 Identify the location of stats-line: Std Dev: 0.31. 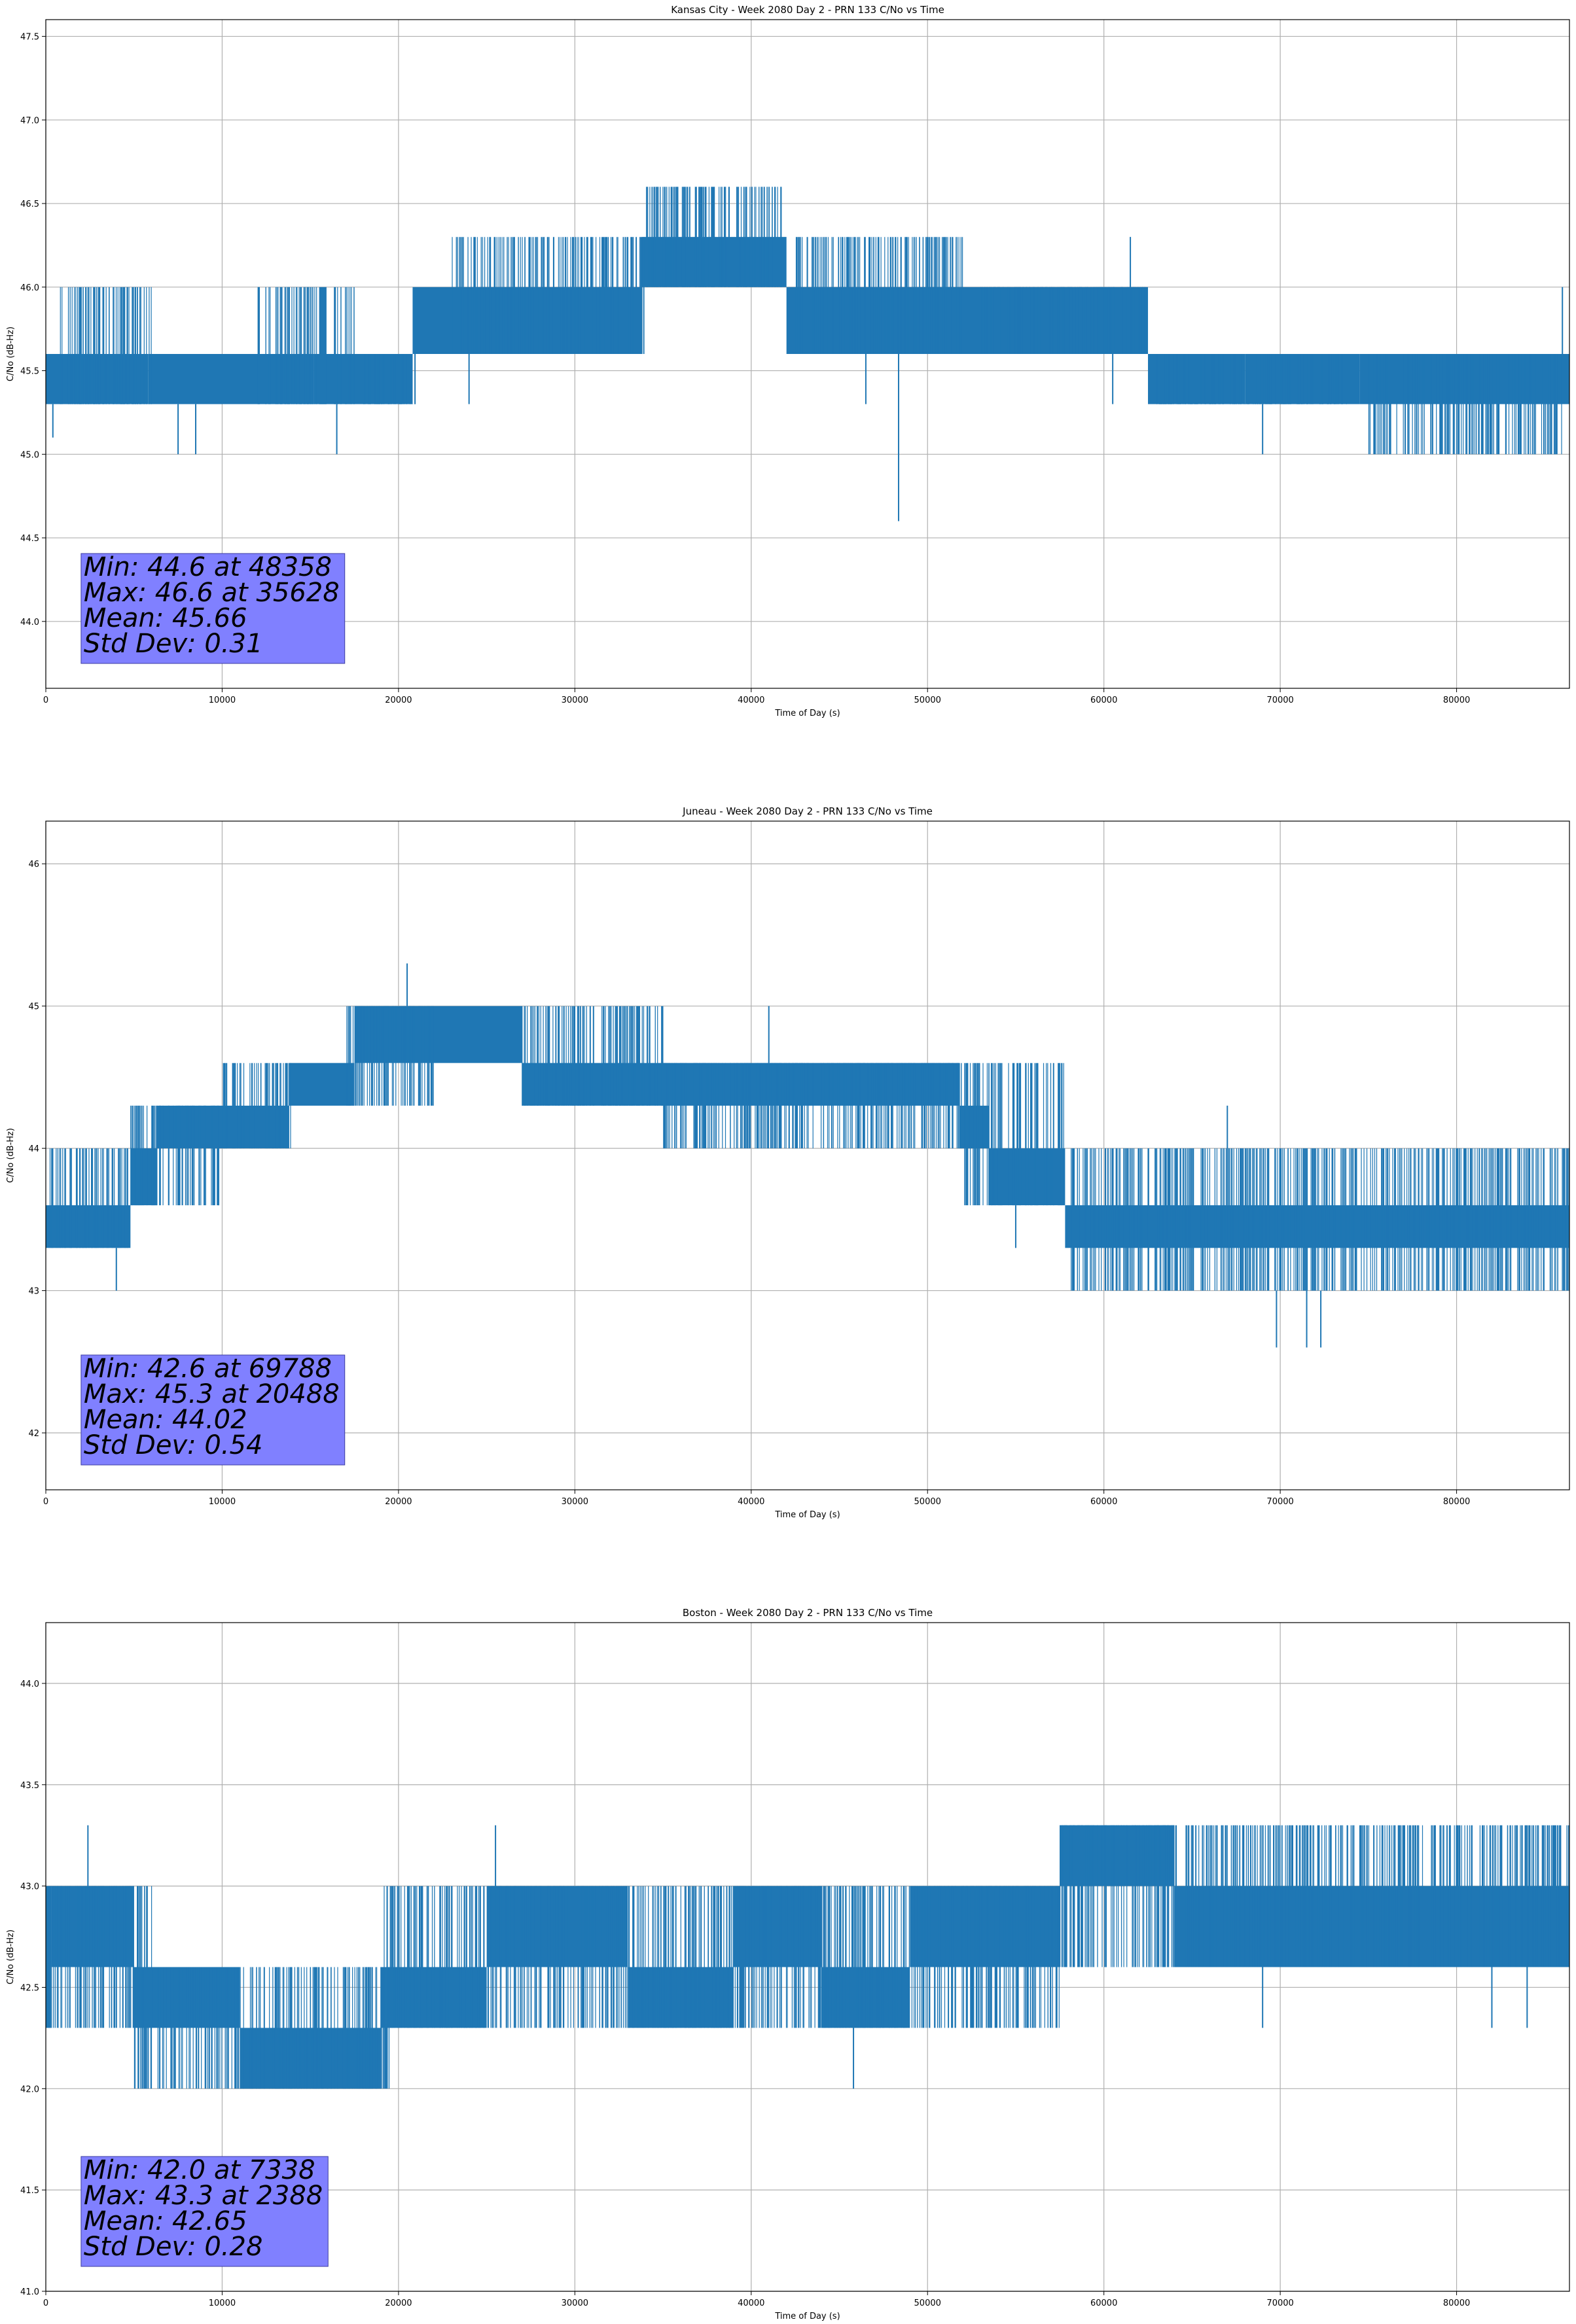
(173, 644).